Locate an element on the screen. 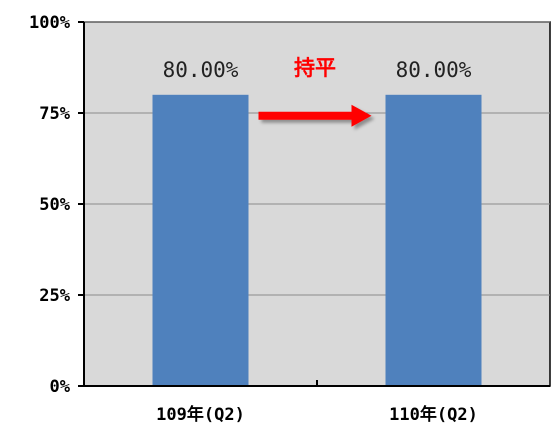  y-tick-labels: 0% 25% 50% 75% 100% is located at coordinates (50, 205).